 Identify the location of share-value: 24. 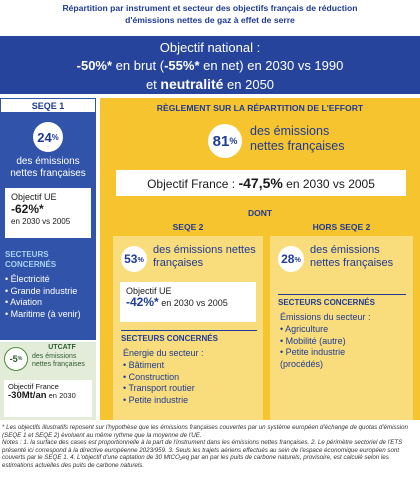
(44, 137).